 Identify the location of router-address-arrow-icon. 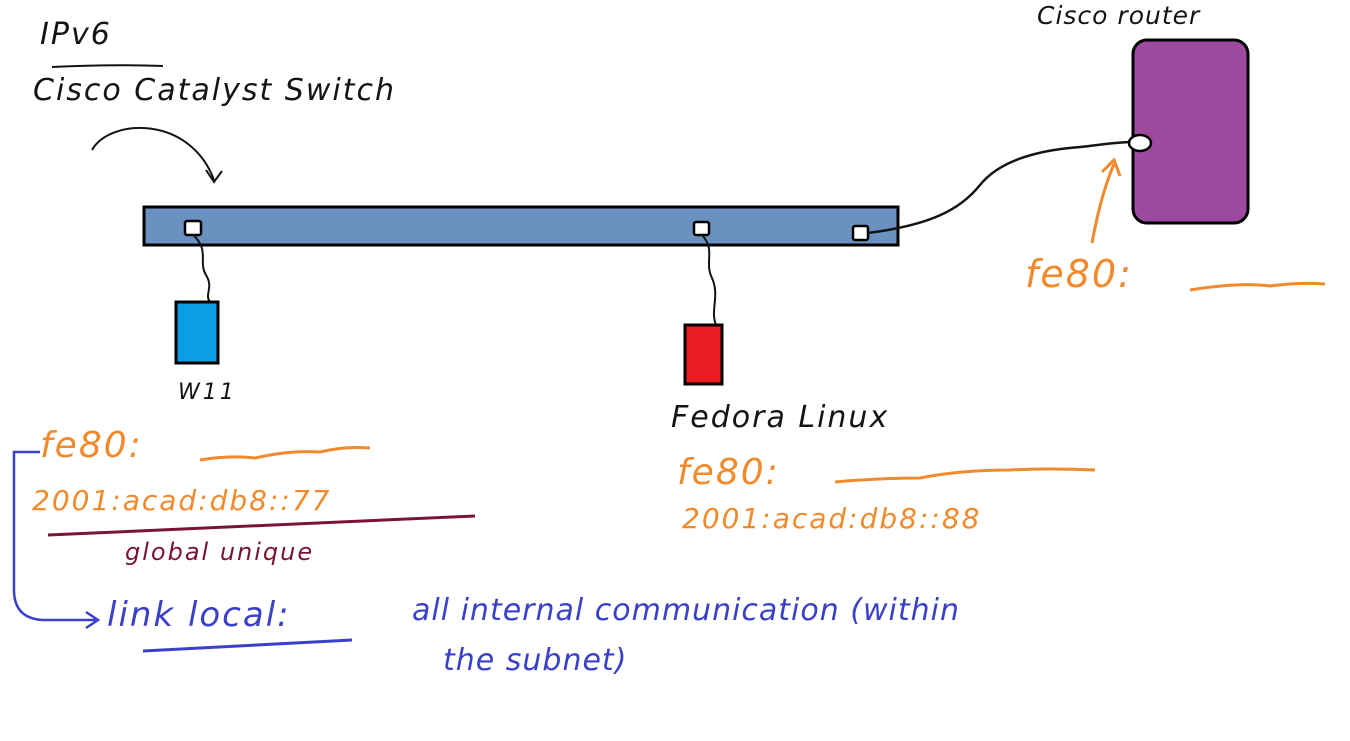
(1103, 203).